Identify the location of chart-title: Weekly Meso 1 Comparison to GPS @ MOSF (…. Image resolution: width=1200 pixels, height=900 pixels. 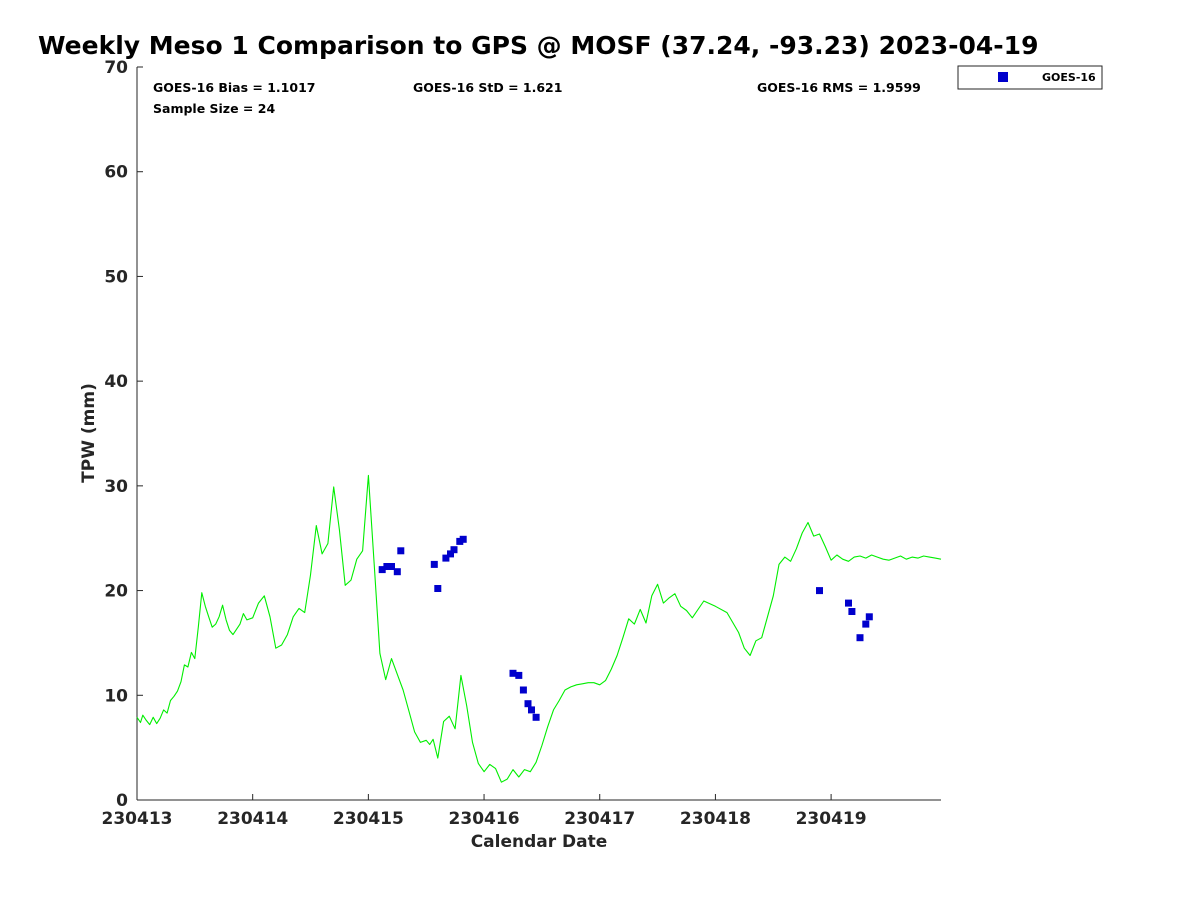
(538, 45).